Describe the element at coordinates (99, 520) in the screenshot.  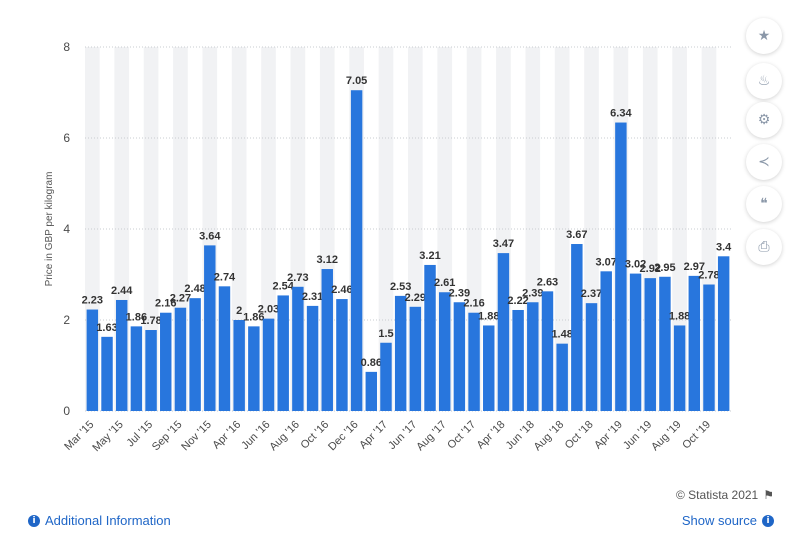
I see `additional-information-link: i Additional Information` at that location.